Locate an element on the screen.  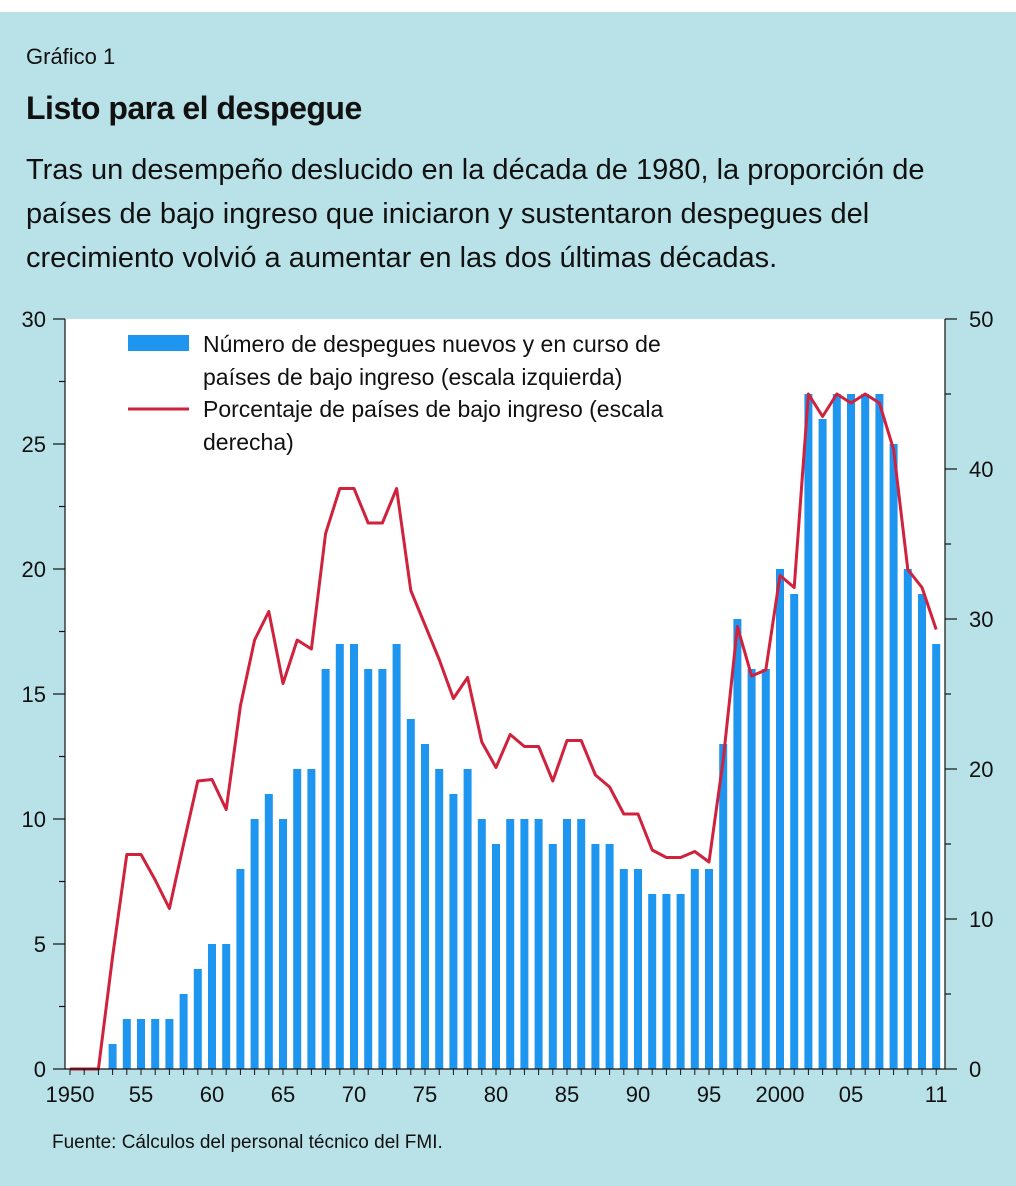
y-left-tick-label: 20 is located at coordinates (34, 569).